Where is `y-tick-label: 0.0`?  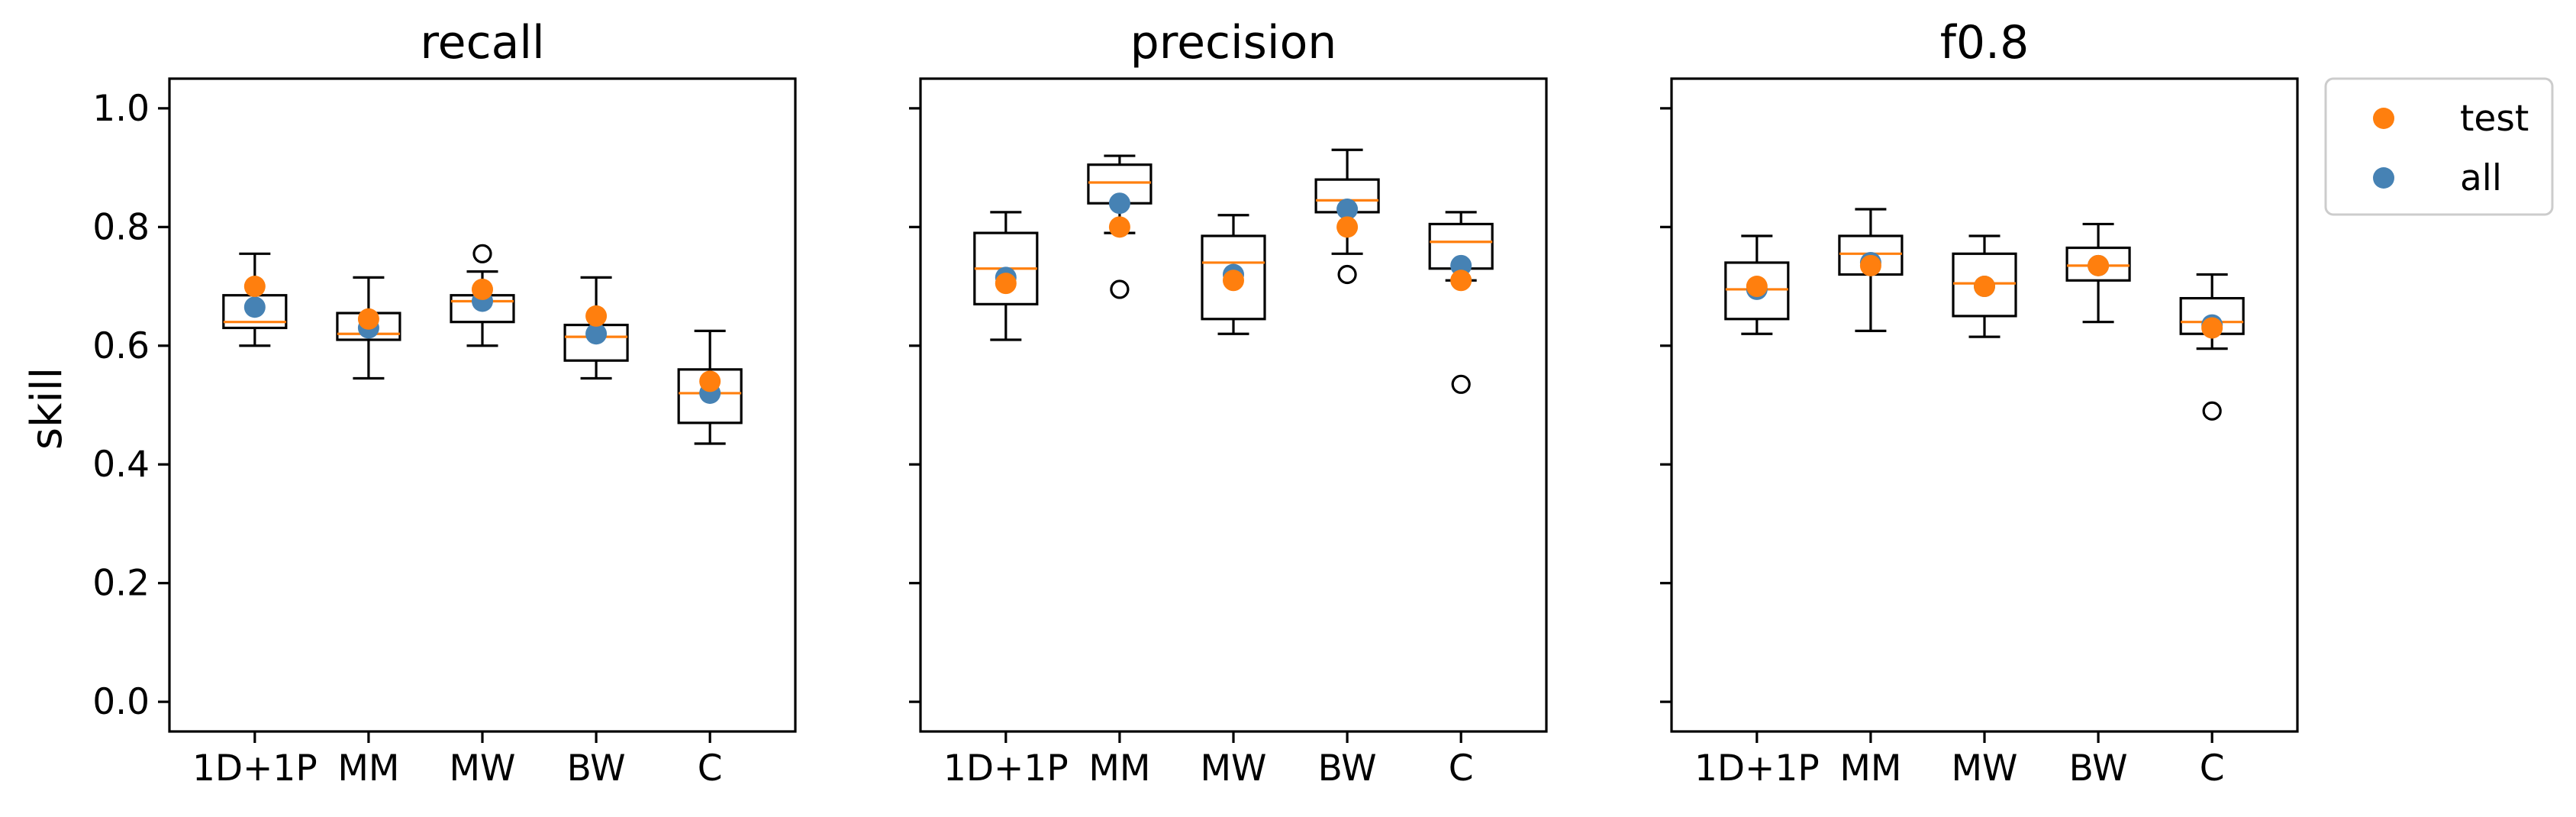
y-tick-label: 0.0 is located at coordinates (121, 702).